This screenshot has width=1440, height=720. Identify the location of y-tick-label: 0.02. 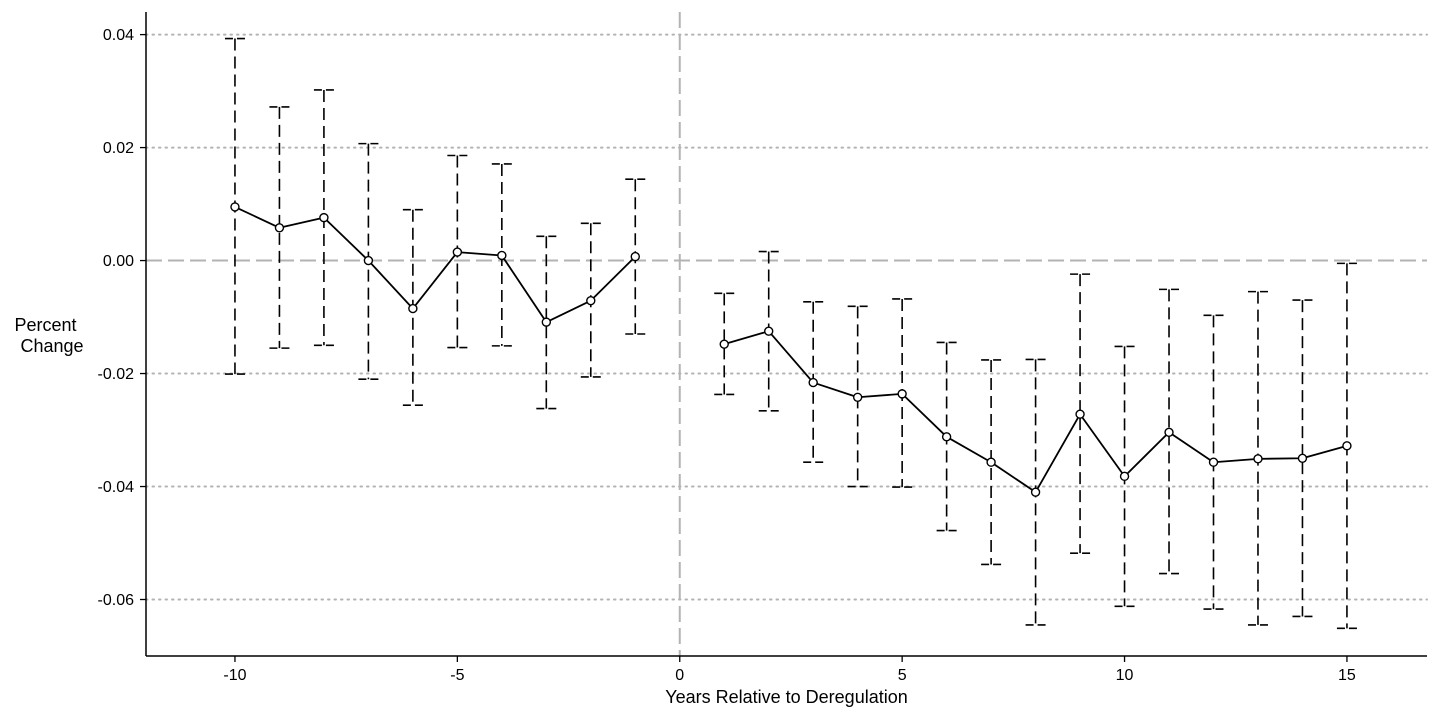
(118, 148).